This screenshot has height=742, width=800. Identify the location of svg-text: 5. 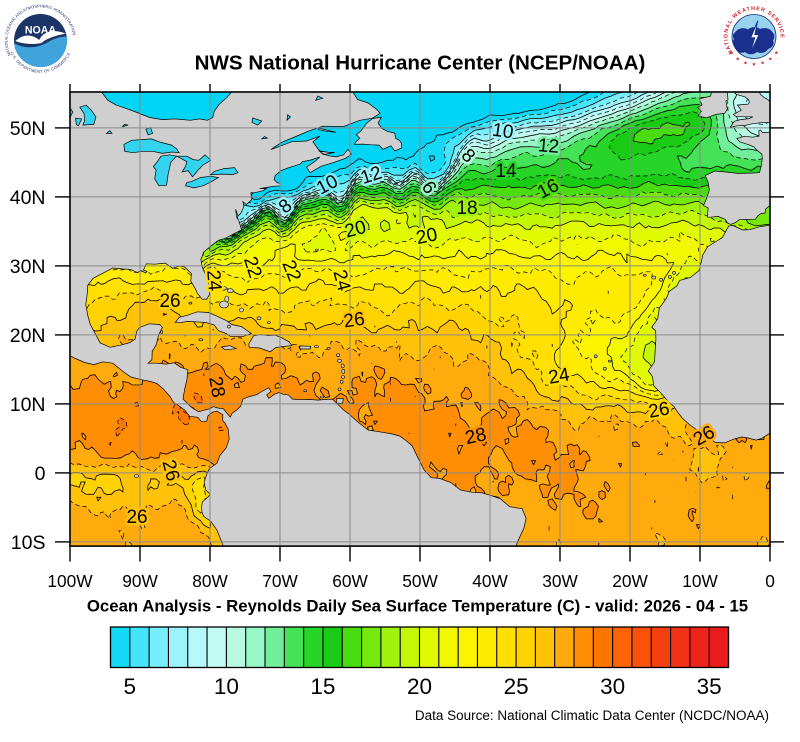
(130, 686).